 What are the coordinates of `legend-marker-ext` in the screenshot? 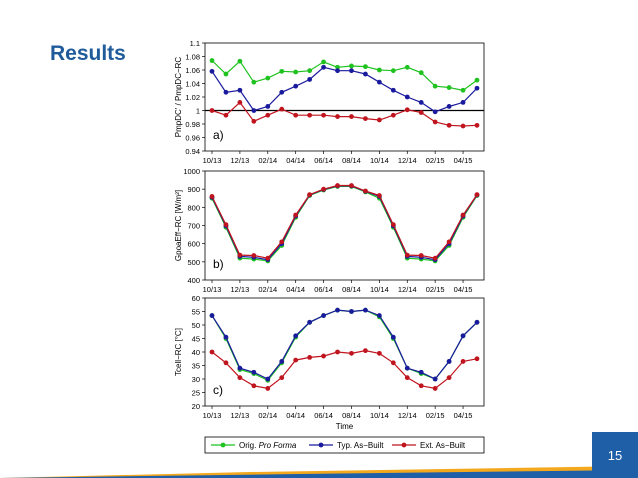 It's located at (404, 445).